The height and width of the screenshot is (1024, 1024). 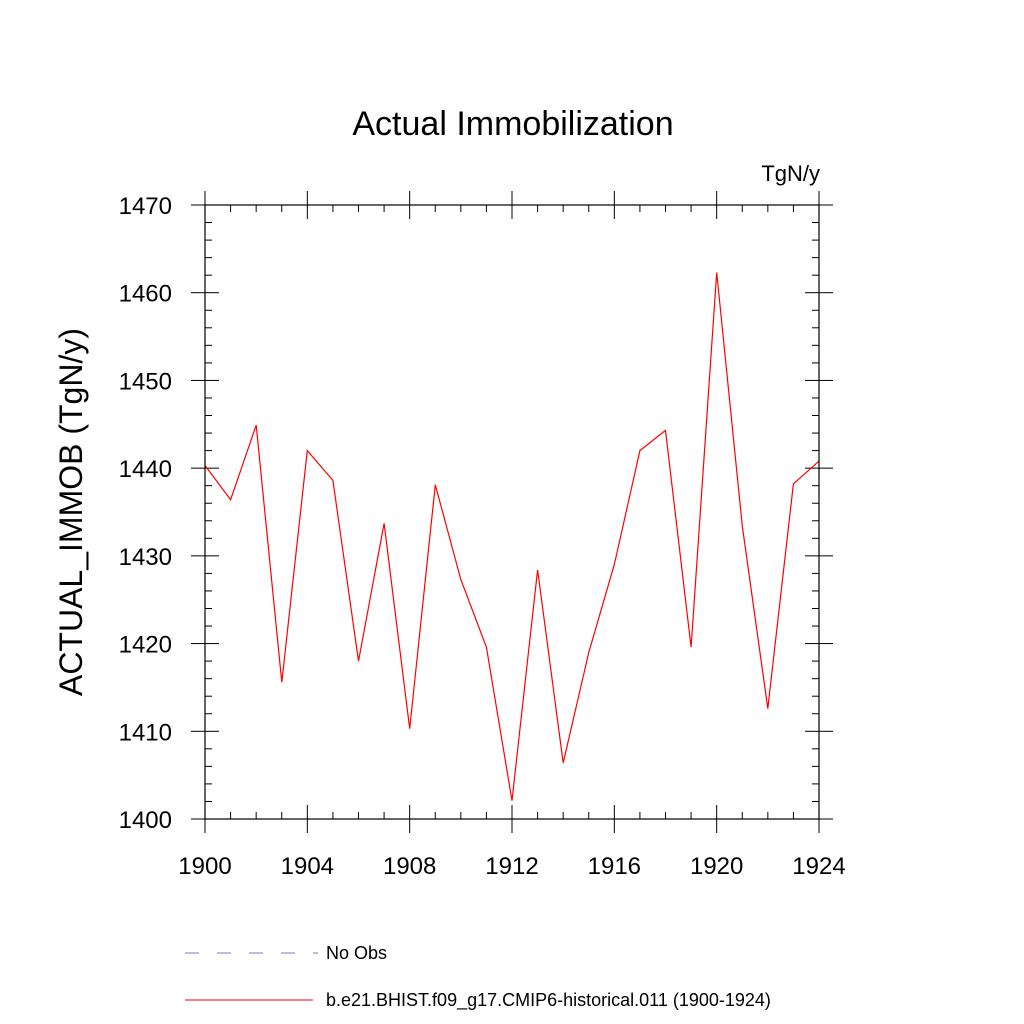 What do you see at coordinates (145, 381) in the screenshot?
I see `y-tick-label: 1450` at bounding box center [145, 381].